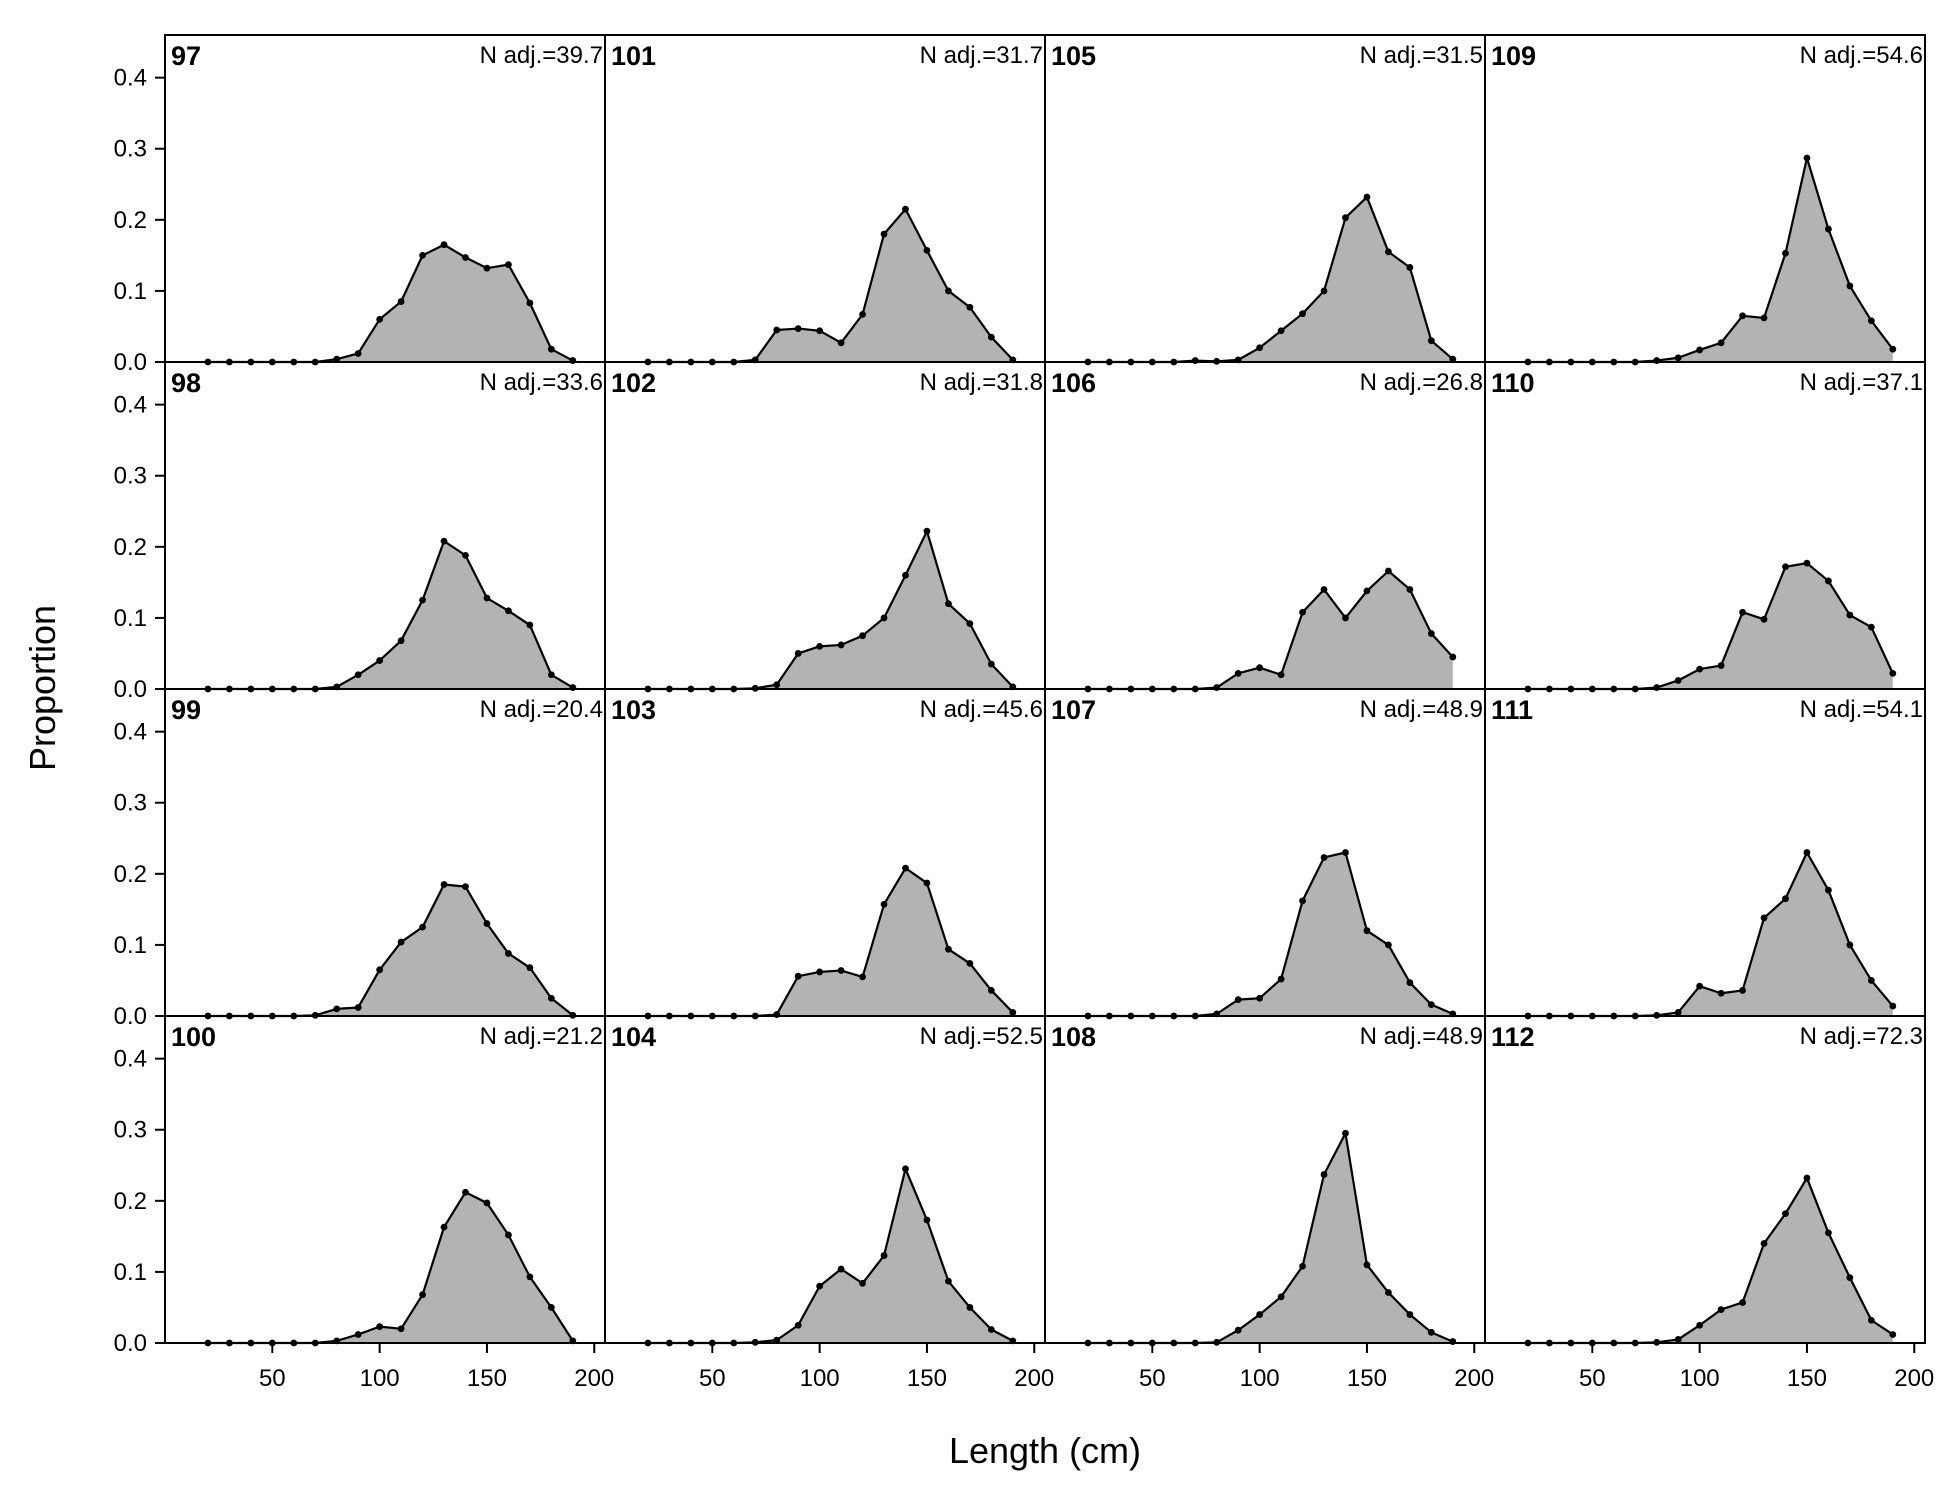 The height and width of the screenshot is (1500, 1950). What do you see at coordinates (712, 1378) in the screenshot?
I see `x-tick-label: 50` at bounding box center [712, 1378].